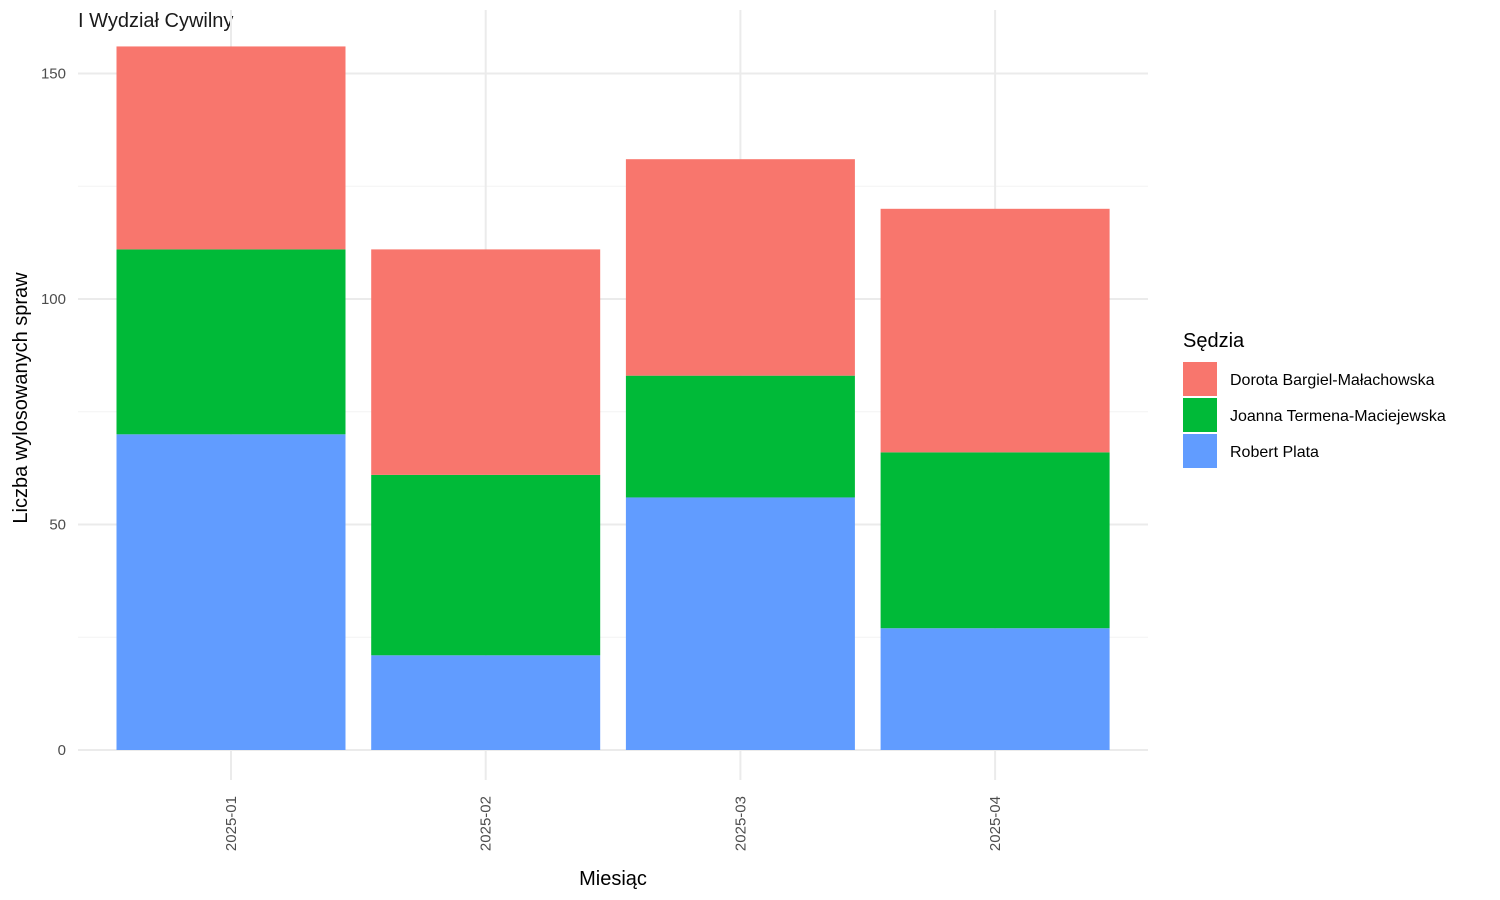 This screenshot has width=1500, height=900. Describe the element at coordinates (53, 413) in the screenshot. I see `y-axis-ticks: 0 50 100 150` at that location.